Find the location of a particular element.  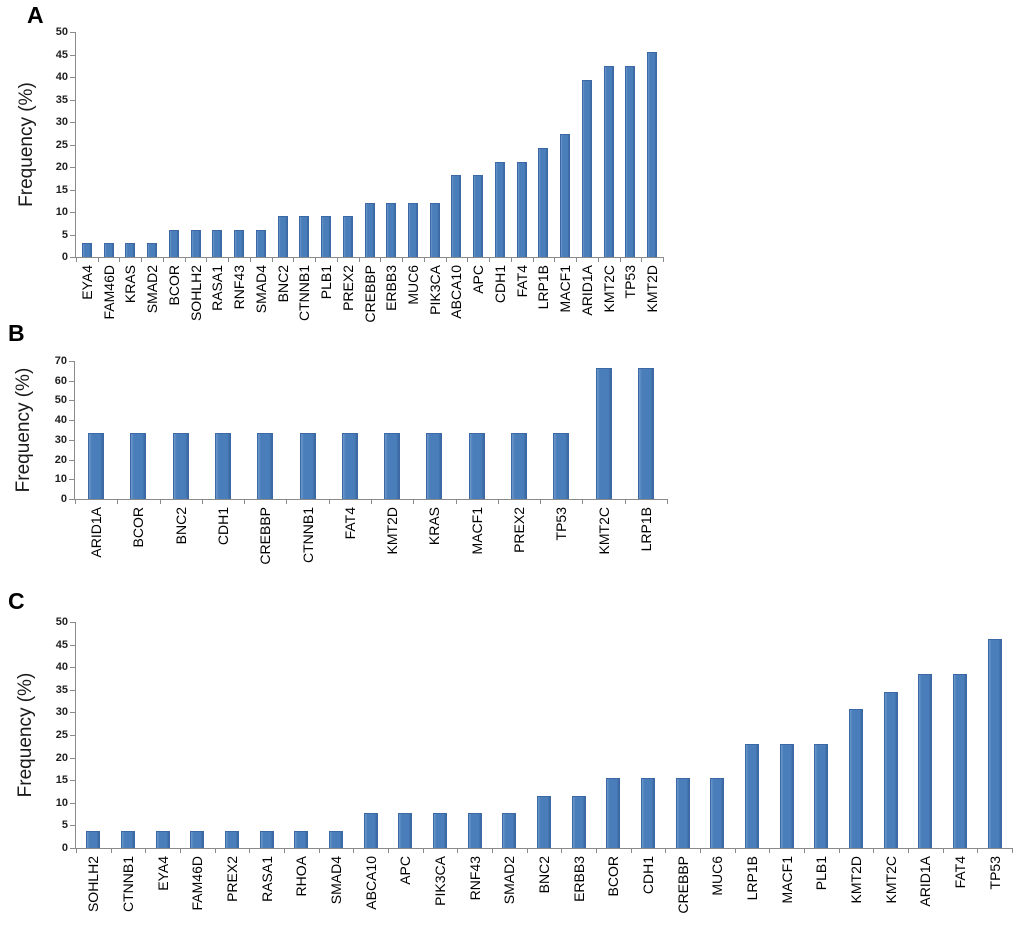

x-tick-label: SMAD2 is located at coordinates (152, 289).